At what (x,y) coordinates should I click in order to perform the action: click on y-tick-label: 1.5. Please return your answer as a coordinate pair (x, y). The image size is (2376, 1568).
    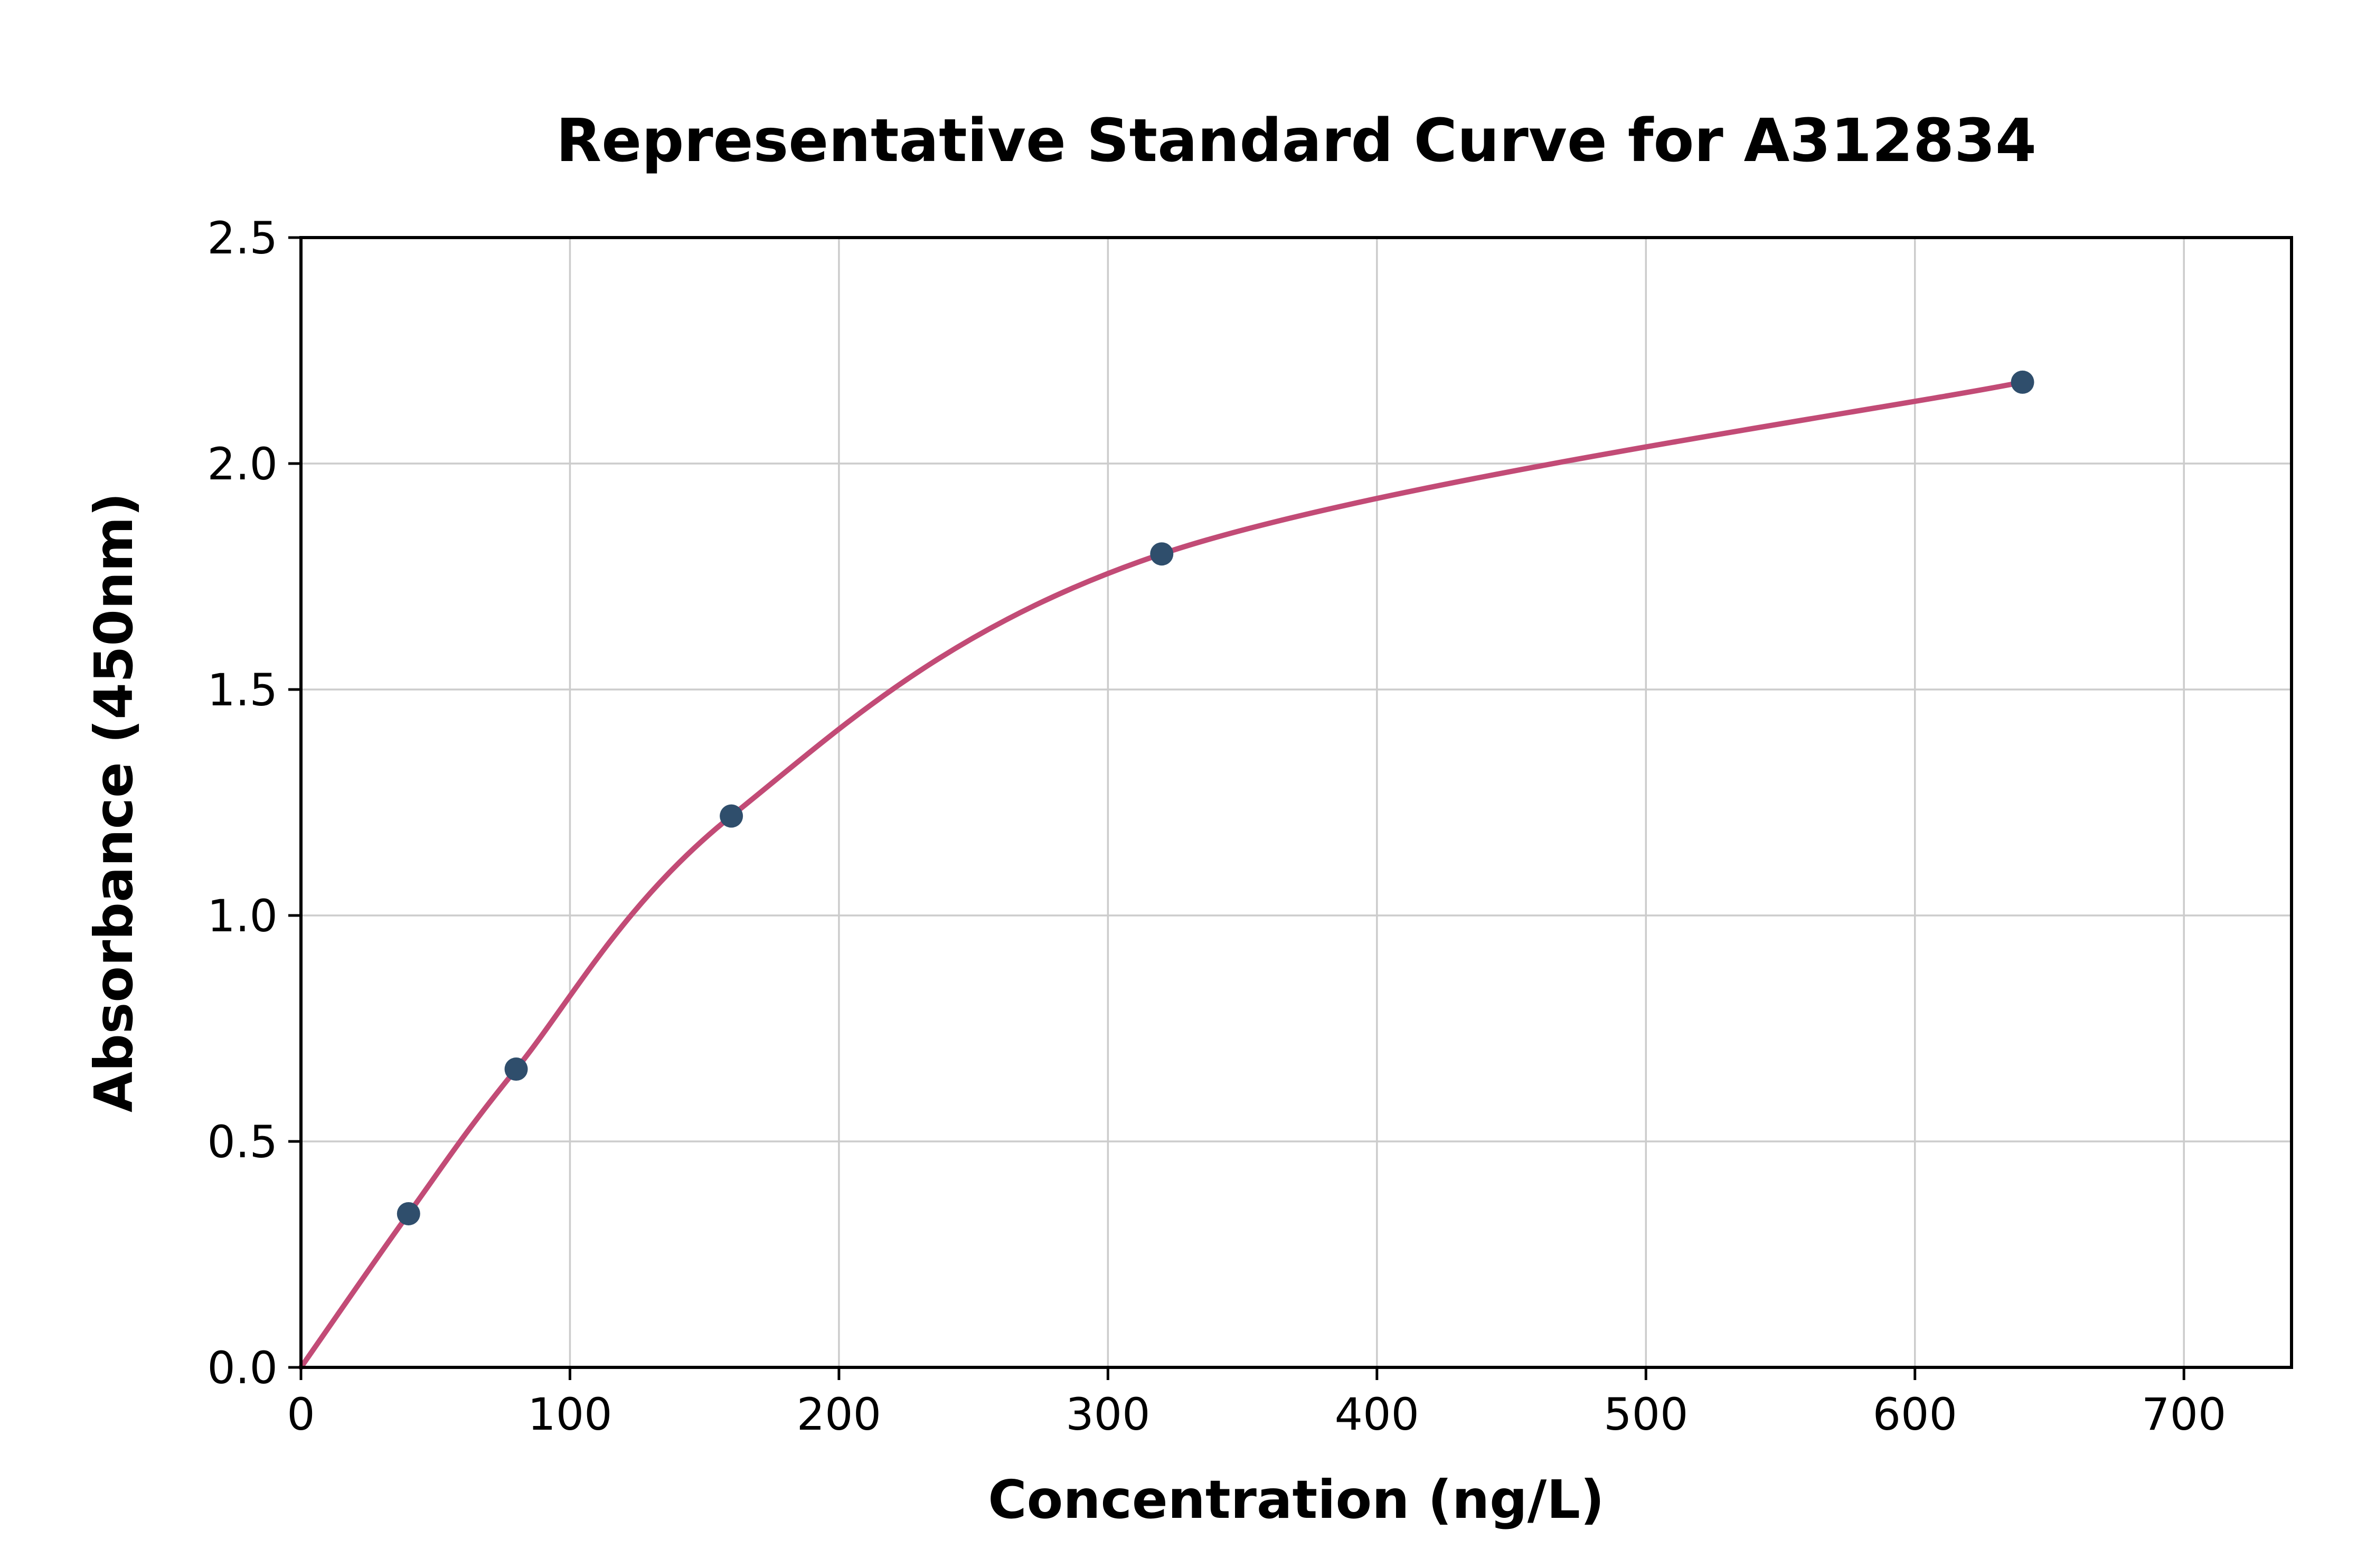
    Looking at the image, I should click on (243, 690).